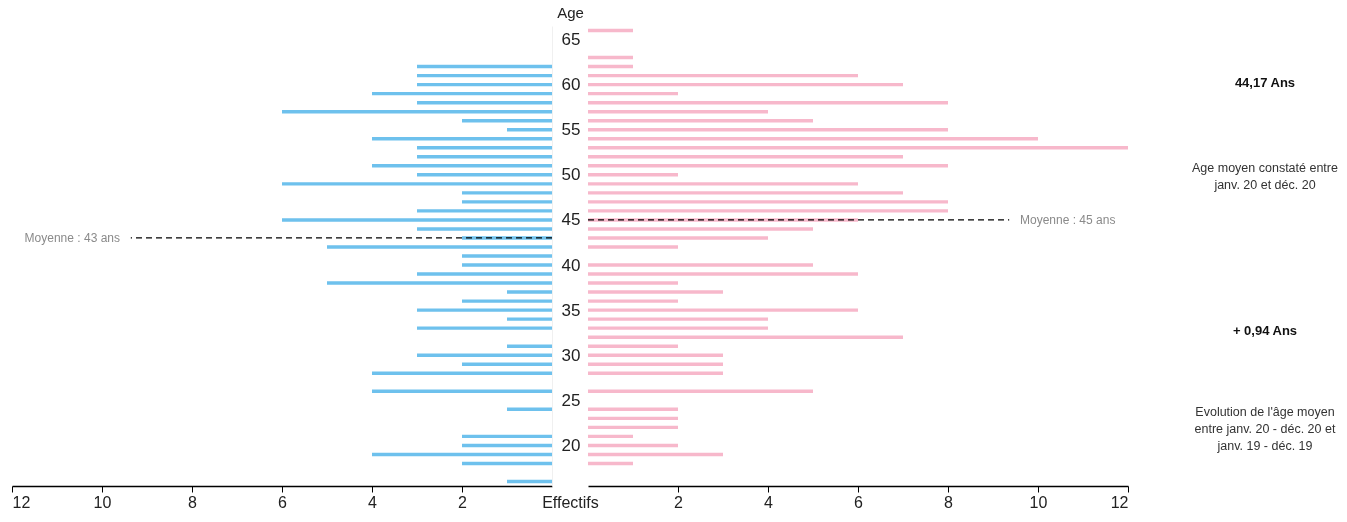 This screenshot has width=1347, height=522. What do you see at coordinates (1265, 331) in the screenshot?
I see `text: + 0,94 Ans` at bounding box center [1265, 331].